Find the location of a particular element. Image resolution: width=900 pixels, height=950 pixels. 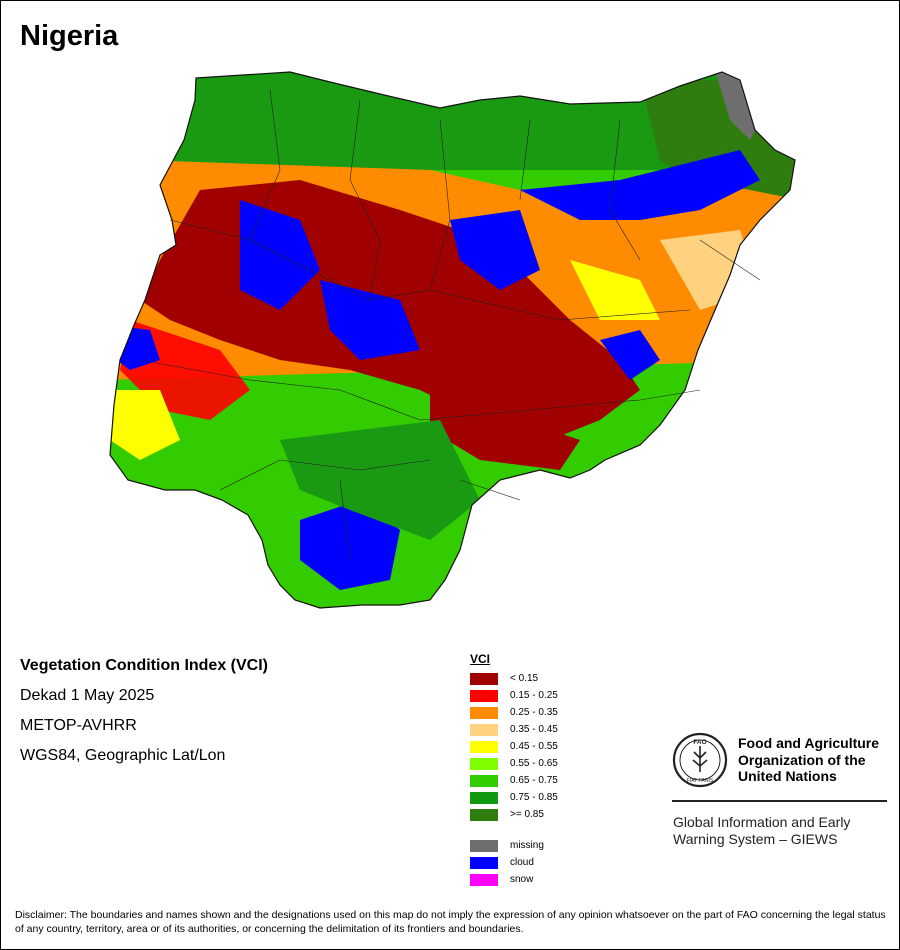

legend-item: 0.75 - 0.85 is located at coordinates (514, 797).